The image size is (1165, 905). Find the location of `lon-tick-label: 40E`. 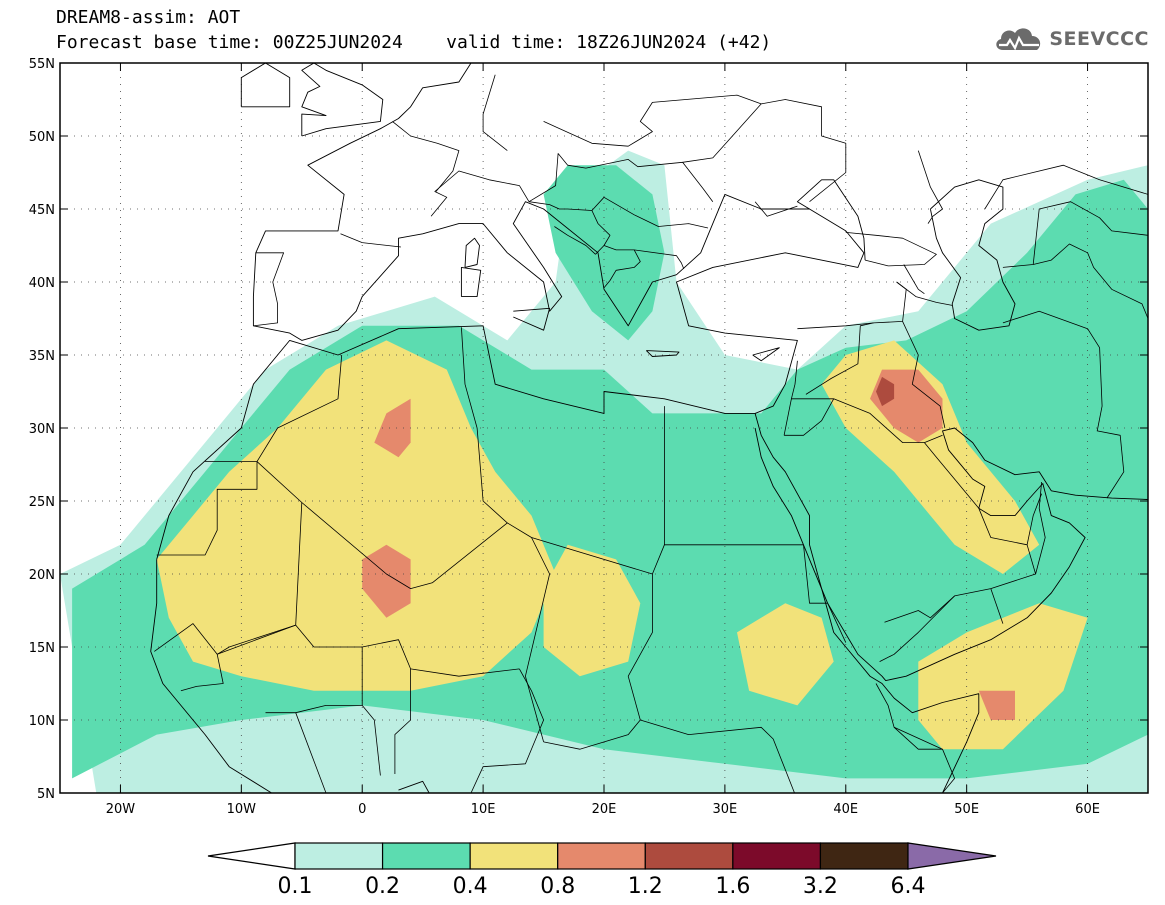

lon-tick-label: 40E is located at coordinates (845, 809).